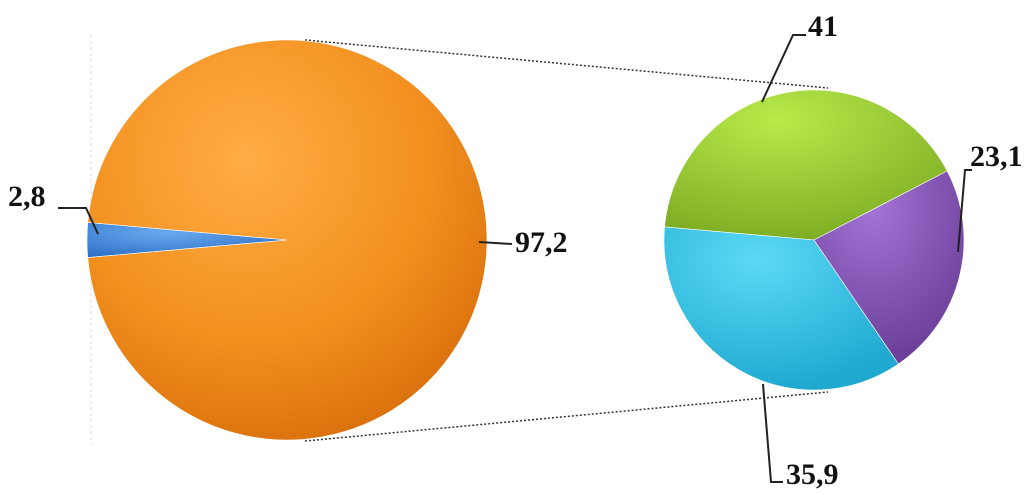  Describe the element at coordinates (823, 26) in the screenshot. I see `data-label-41: 41` at that location.